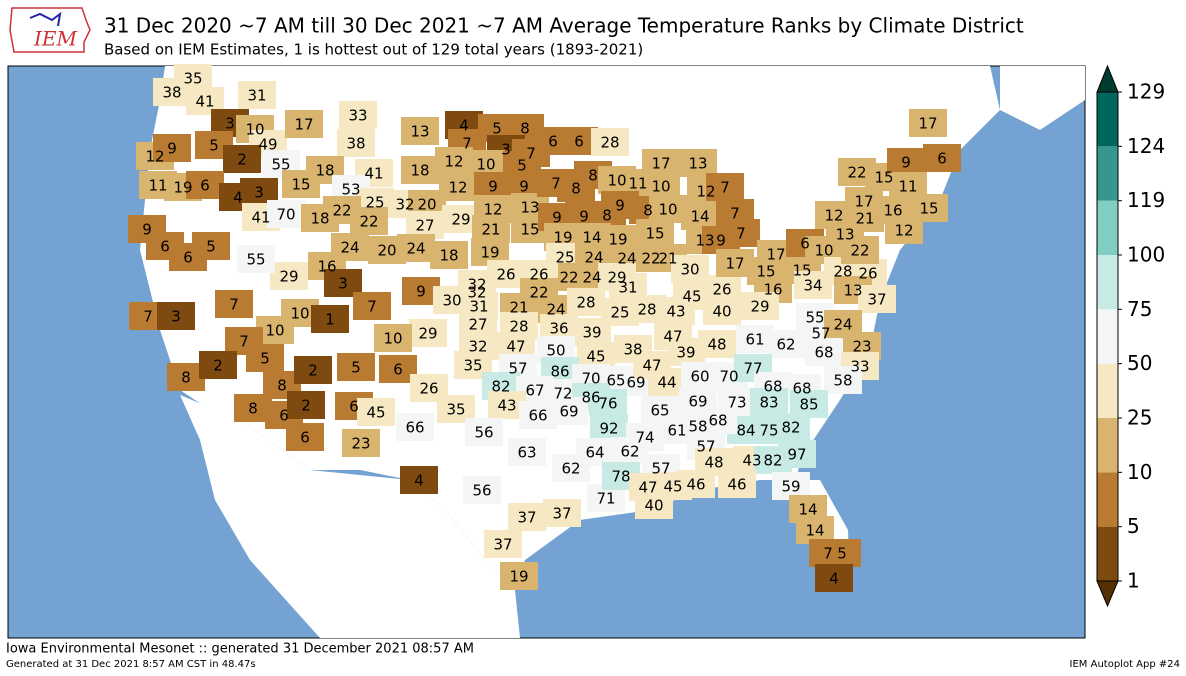 Image resolution: width=1186 pixels, height=676 pixels. What do you see at coordinates (768, 431) in the screenshot?
I see `district-rank: 75` at bounding box center [768, 431].